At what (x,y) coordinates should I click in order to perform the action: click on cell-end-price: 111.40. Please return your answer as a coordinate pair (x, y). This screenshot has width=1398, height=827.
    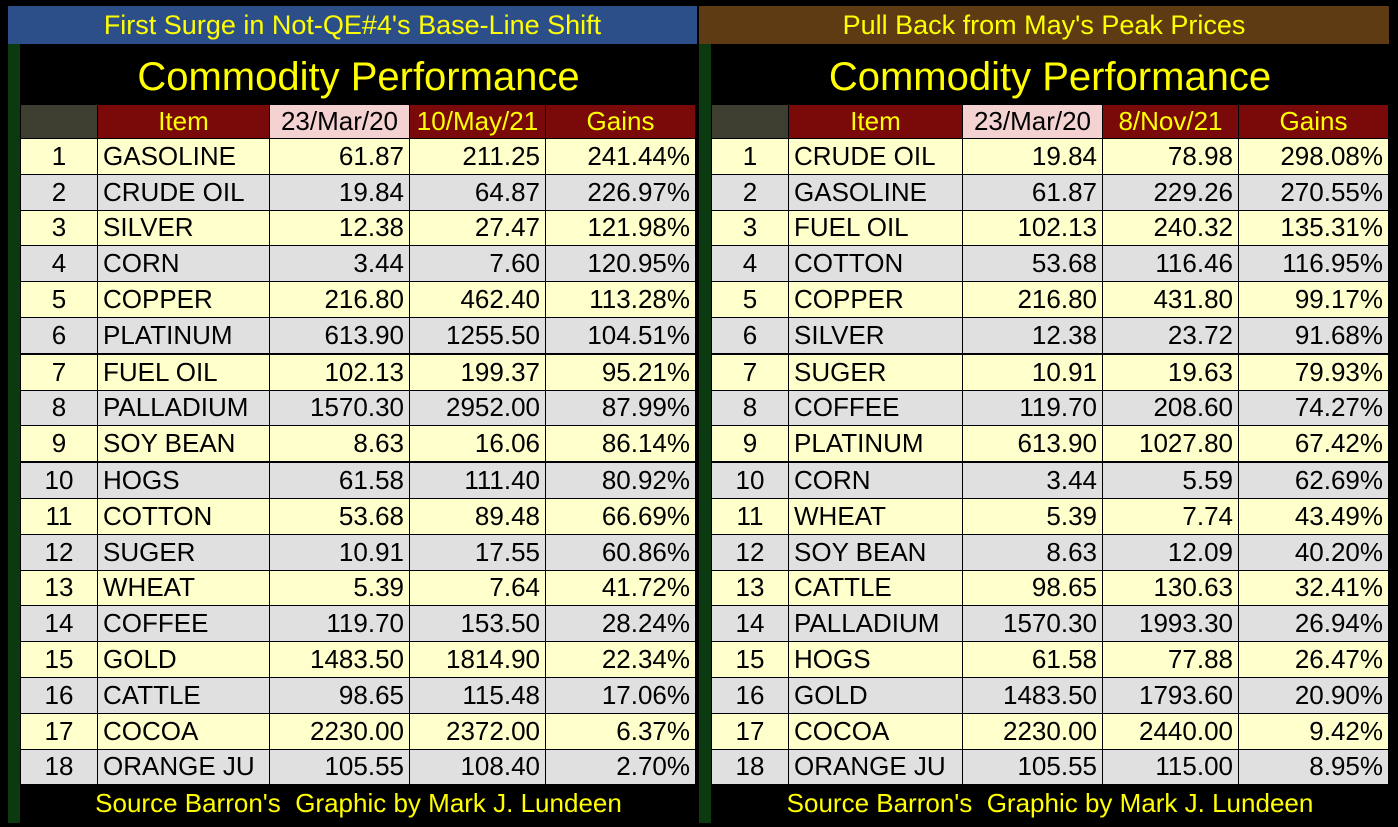
    Looking at the image, I should click on (477, 480).